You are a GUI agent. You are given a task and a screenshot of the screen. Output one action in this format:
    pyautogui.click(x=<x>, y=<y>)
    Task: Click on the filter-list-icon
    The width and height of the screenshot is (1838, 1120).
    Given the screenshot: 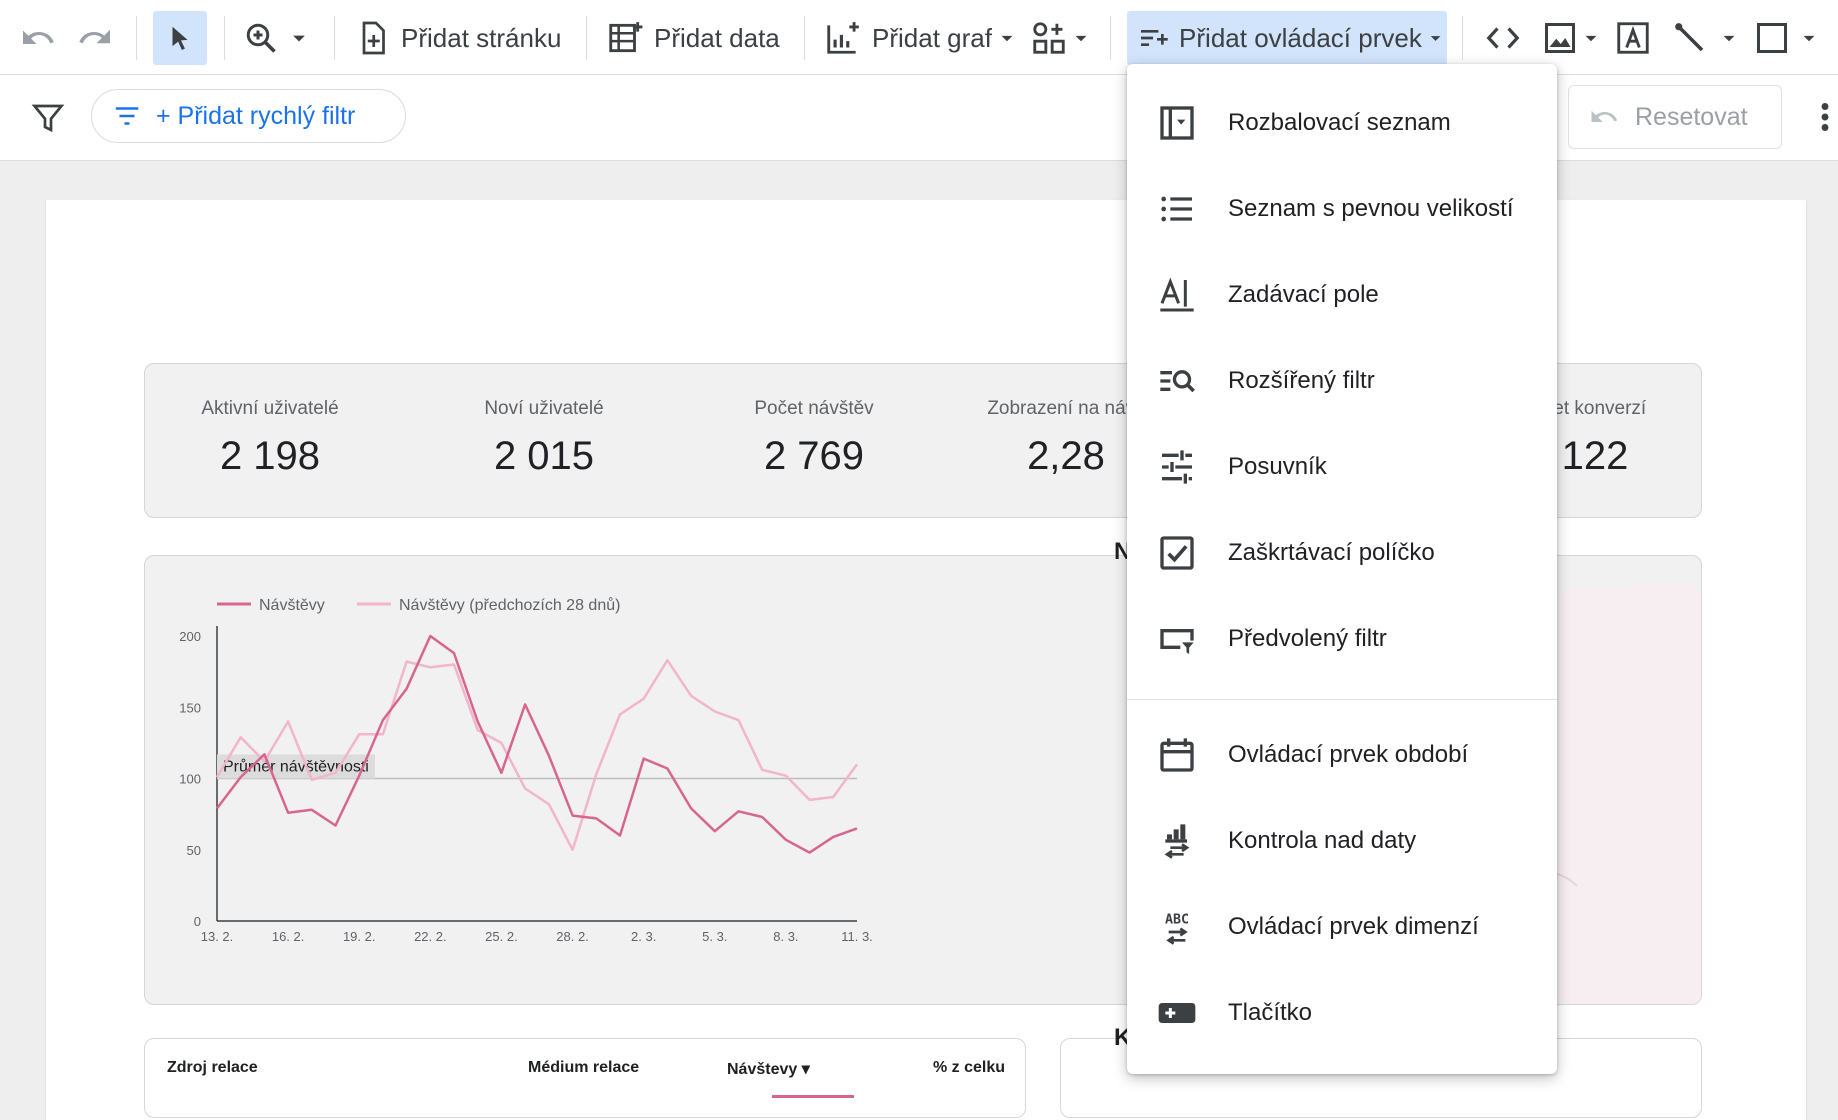 What is the action you would take?
    pyautogui.click(x=127, y=116)
    